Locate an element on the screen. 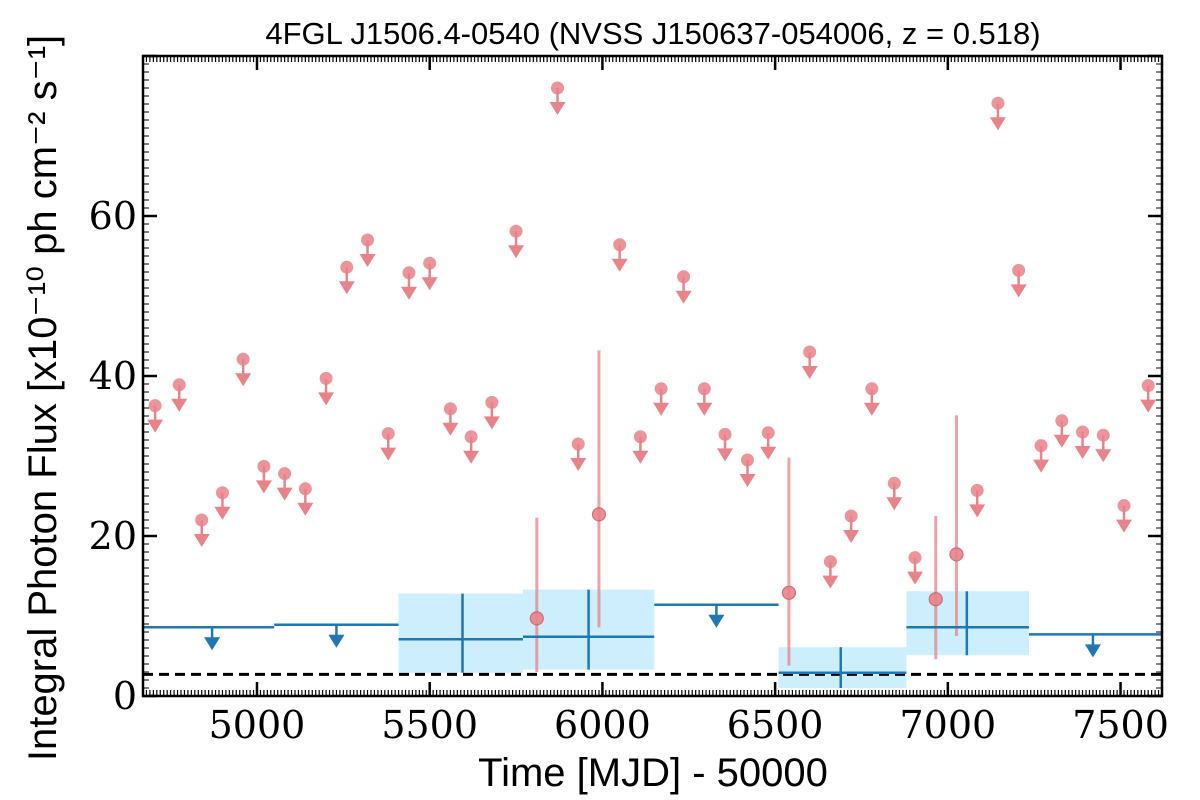 The image size is (1200, 800). y-tick-label: 60 is located at coordinates (113, 216).